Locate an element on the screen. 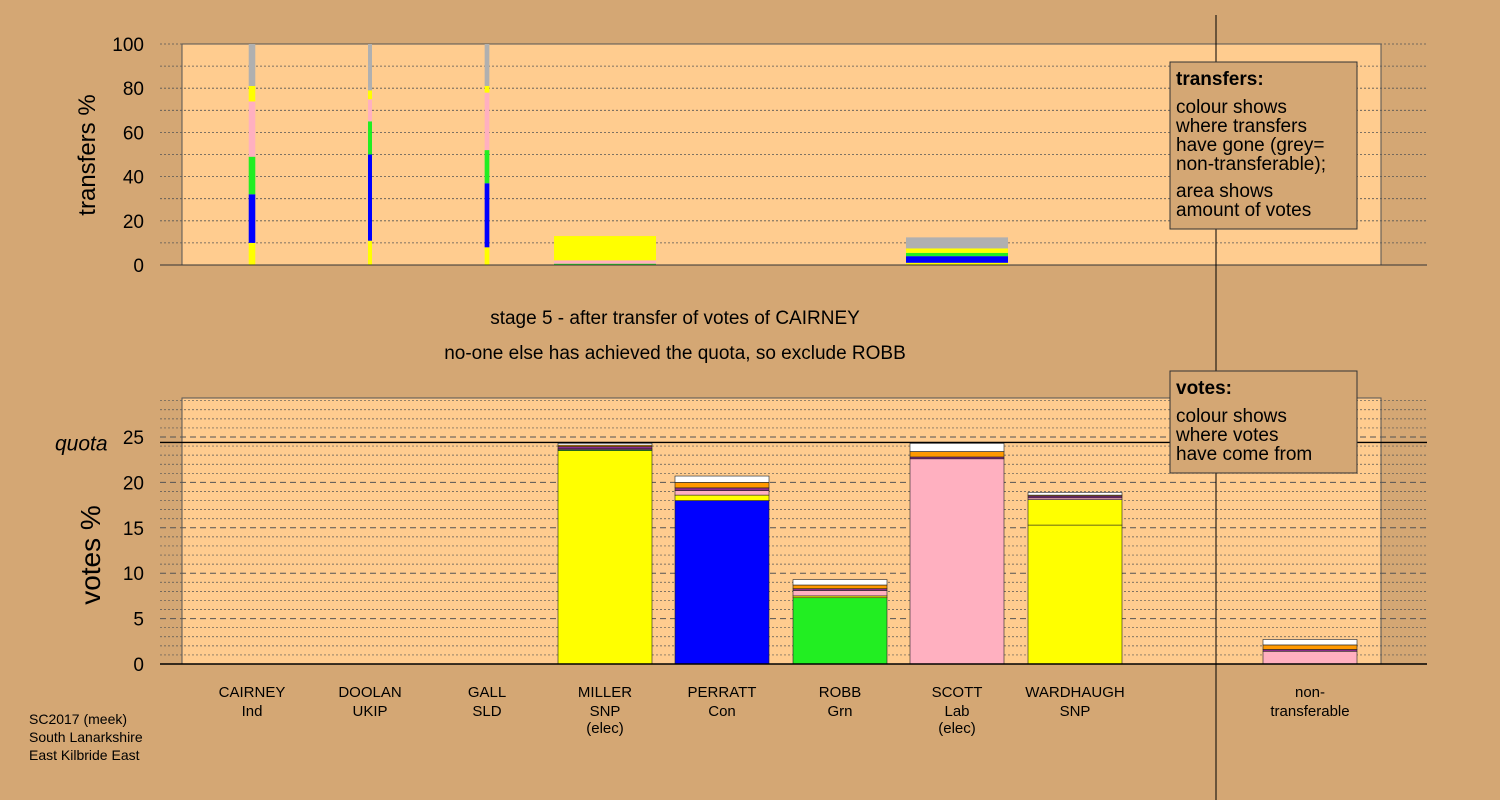  candidate-name: ROBB is located at coordinates (840, 692).